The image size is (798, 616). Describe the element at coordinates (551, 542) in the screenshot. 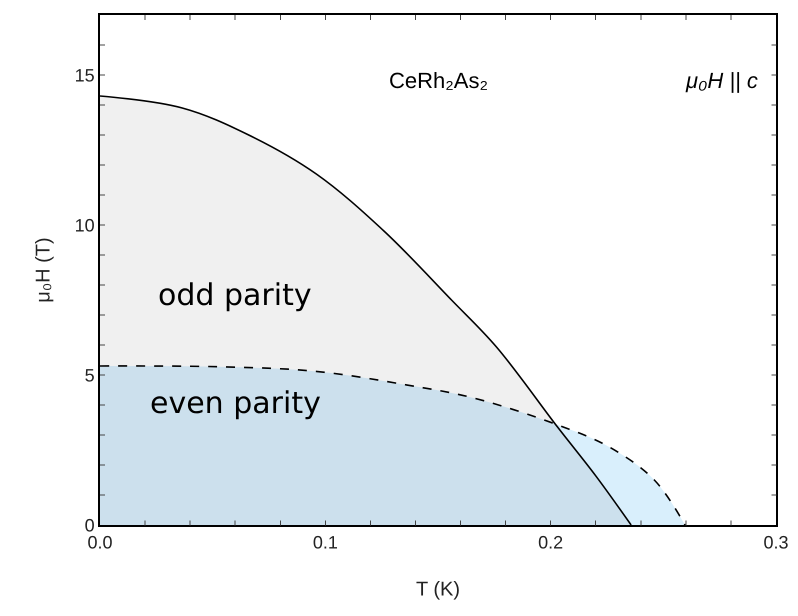

I see `x-tick-label: 0.2` at that location.